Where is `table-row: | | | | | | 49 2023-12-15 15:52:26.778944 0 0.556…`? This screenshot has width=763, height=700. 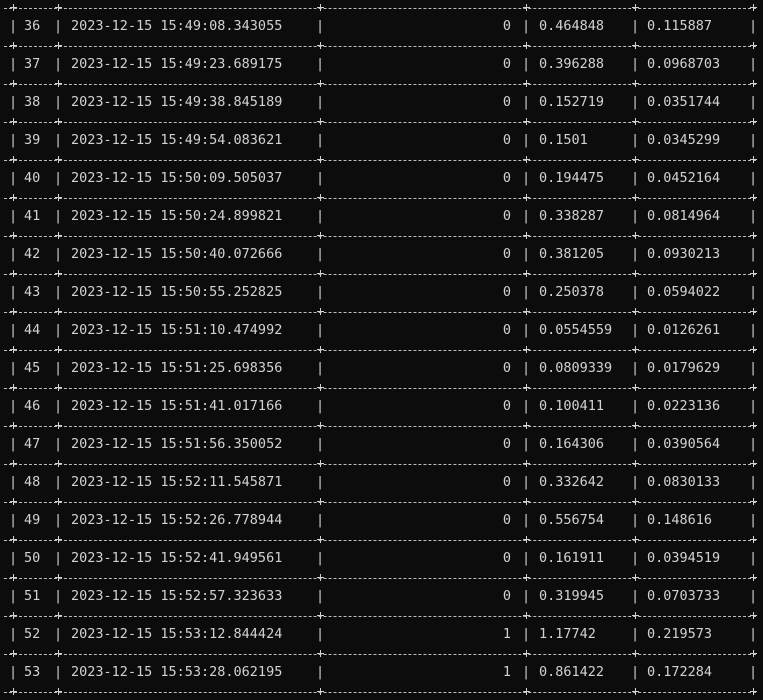
table-row: | | | | | | 49 2023-12-15 15:52:26.778944 0 0.556… is located at coordinates (381, 520).